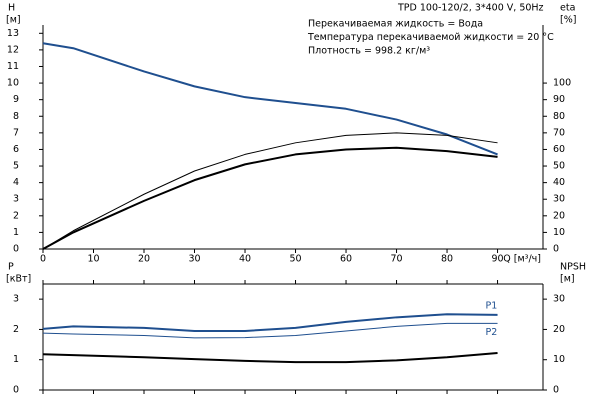 The height and width of the screenshot is (400, 600). Describe the element at coordinates (562, 83) in the screenshot. I see `y2-tick-label: 100` at that location.